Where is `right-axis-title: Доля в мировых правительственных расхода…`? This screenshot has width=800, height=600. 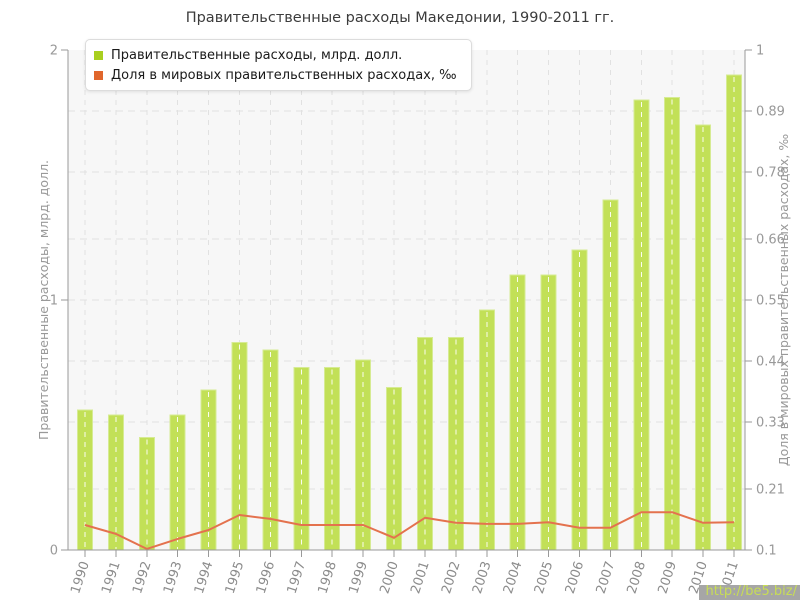 right-axis-title: Доля в мировых правительственных расхода… is located at coordinates (783, 300).